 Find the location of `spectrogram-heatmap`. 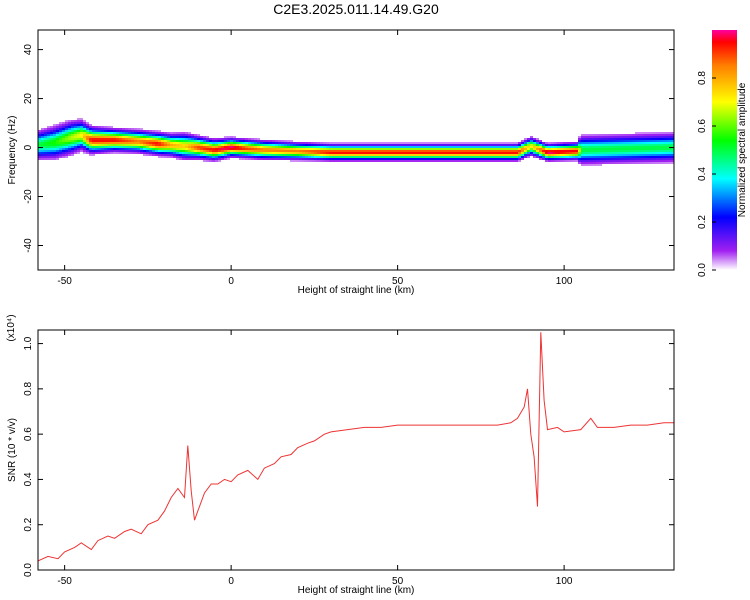

spectrogram-heatmap is located at coordinates (356, 142).